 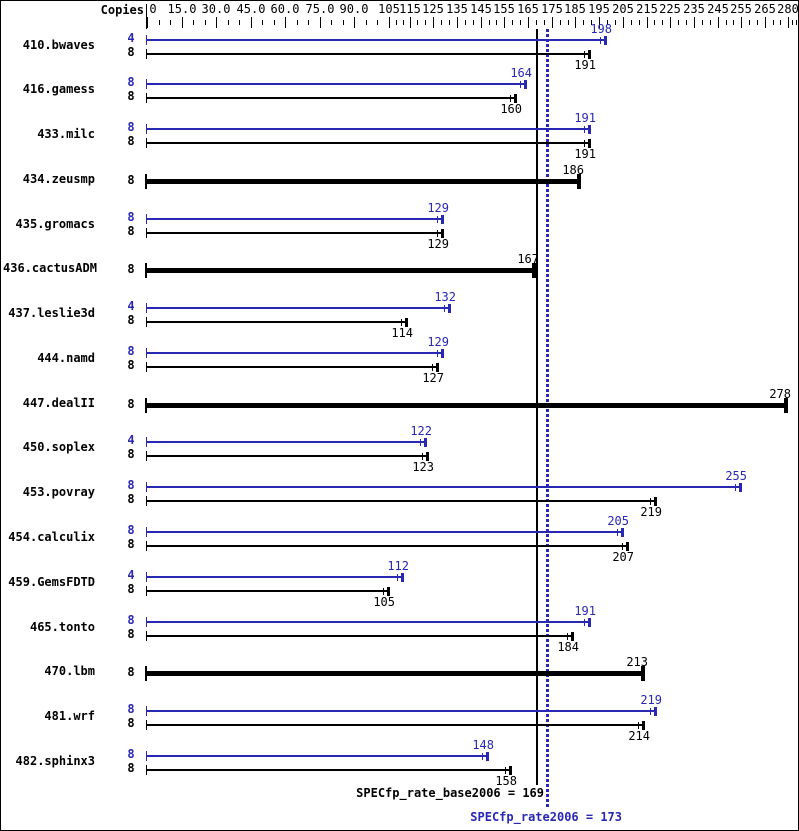 I want to click on bar-value-label: 198, so click(x=601, y=29).